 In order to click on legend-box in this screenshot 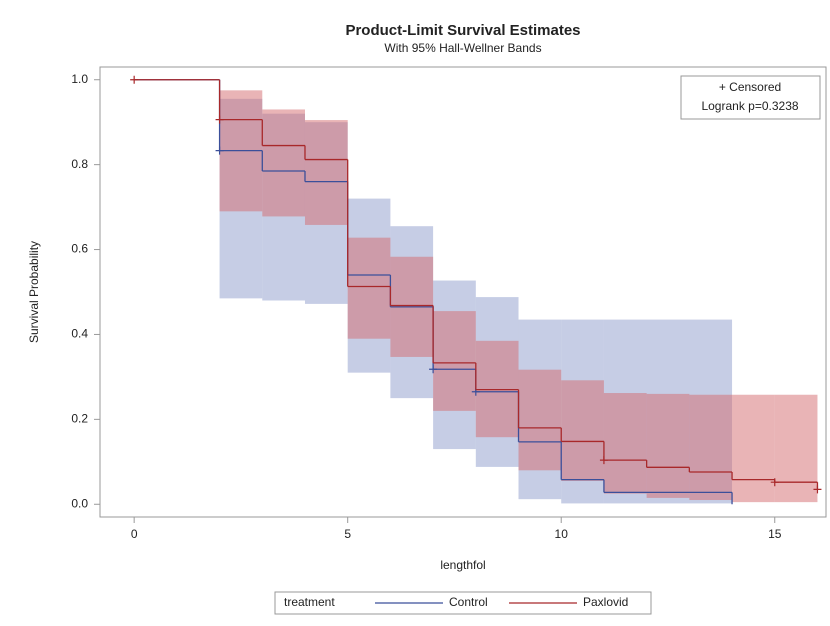, I will do `click(463, 603)`.